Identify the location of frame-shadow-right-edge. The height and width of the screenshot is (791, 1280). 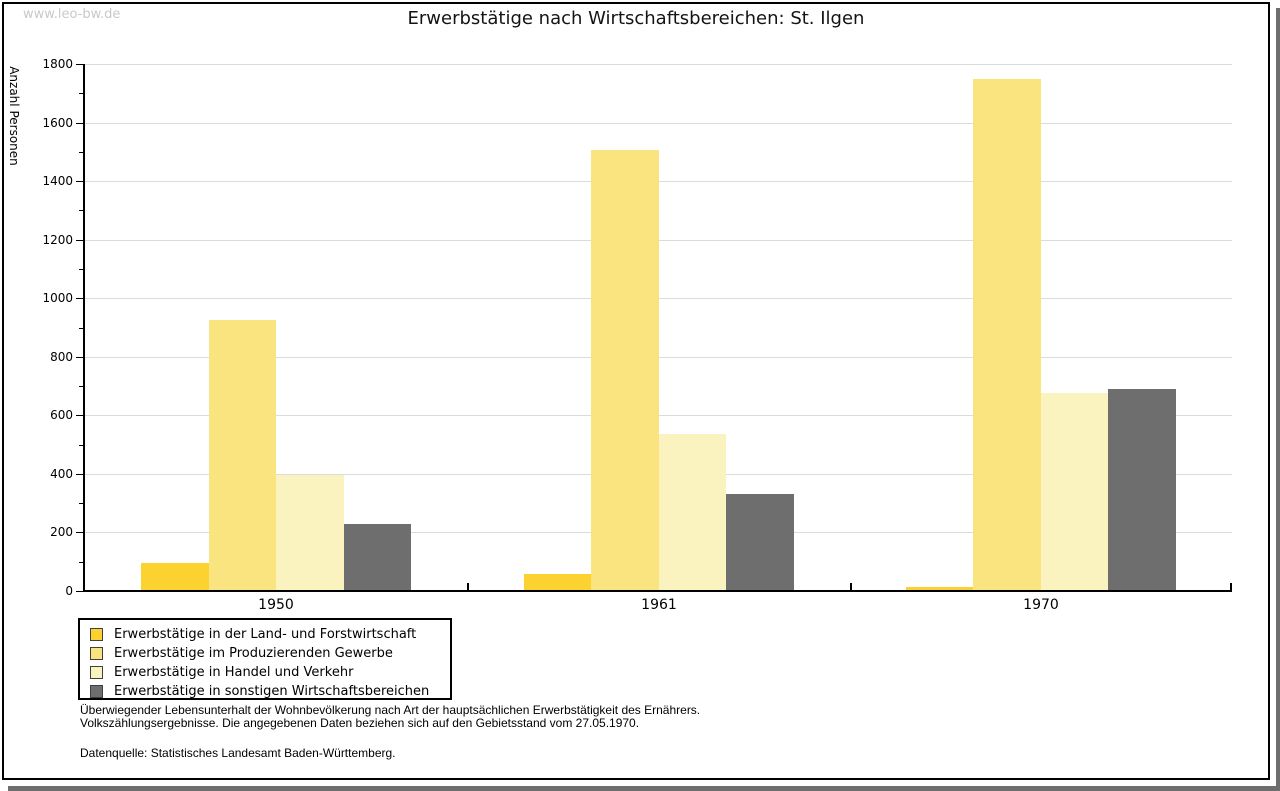
(1278, 399).